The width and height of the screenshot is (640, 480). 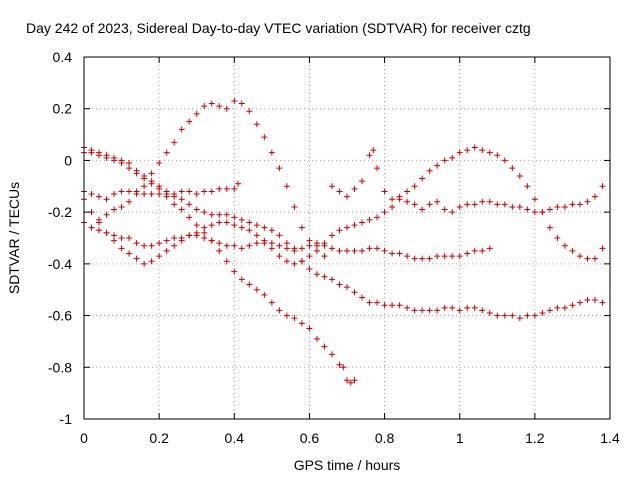 I want to click on x-tick-label: 0.4, so click(x=235, y=438).